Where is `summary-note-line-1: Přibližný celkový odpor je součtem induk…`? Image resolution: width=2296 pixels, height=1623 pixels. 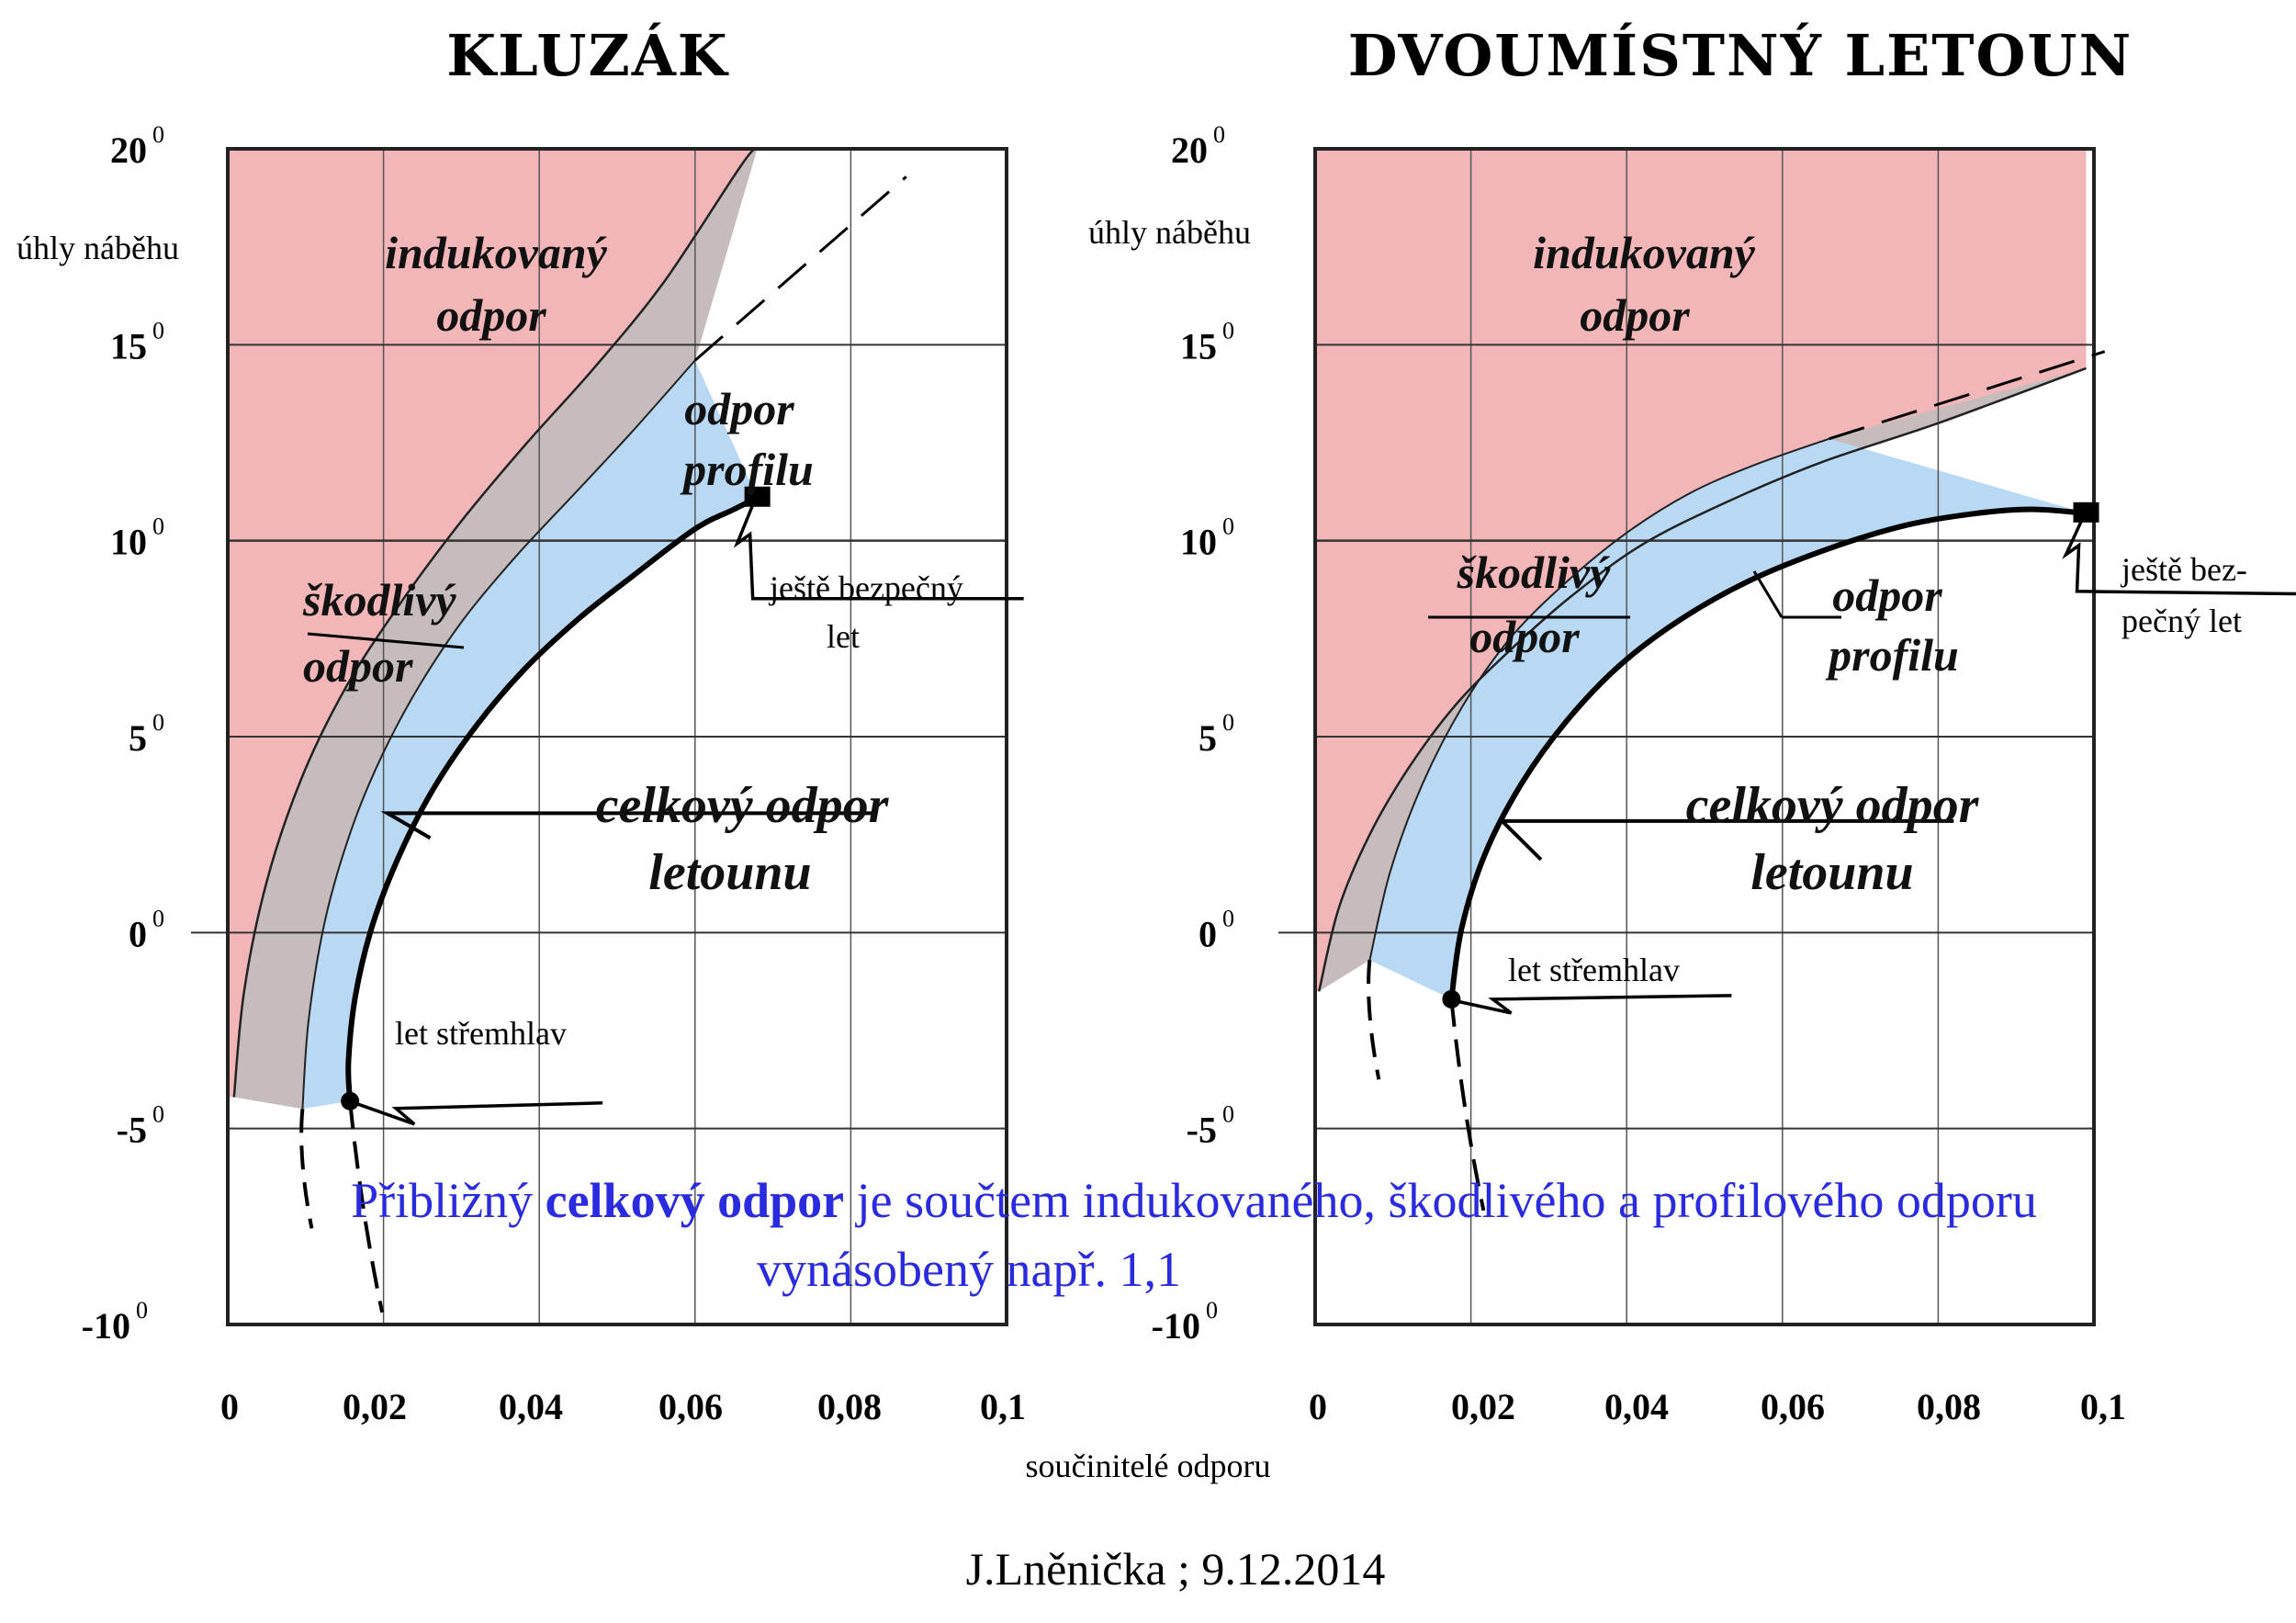 summary-note-line-1: Přibližný celkový odpor je součtem induk… is located at coordinates (1194, 1200).